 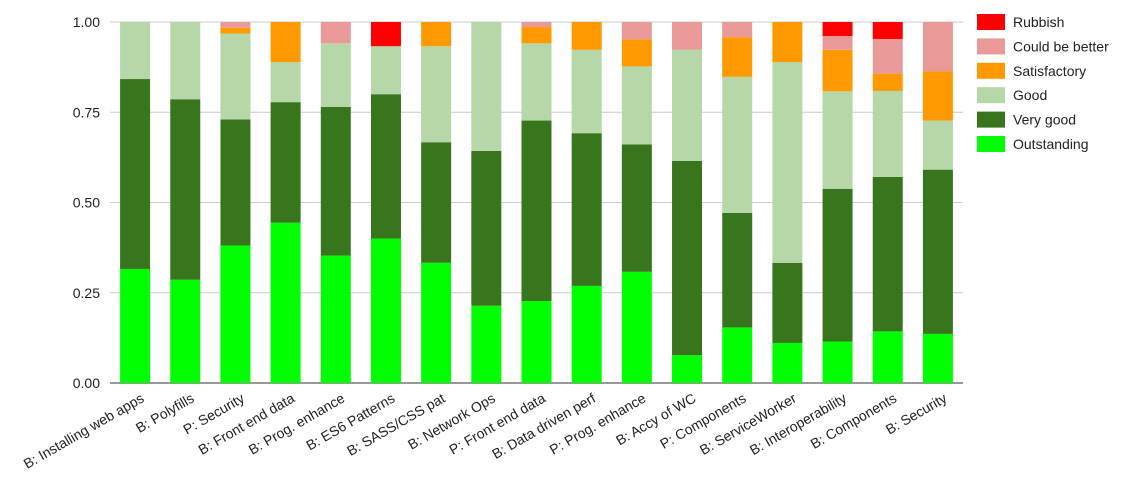 I want to click on legend-label: Good, so click(x=1030, y=95).